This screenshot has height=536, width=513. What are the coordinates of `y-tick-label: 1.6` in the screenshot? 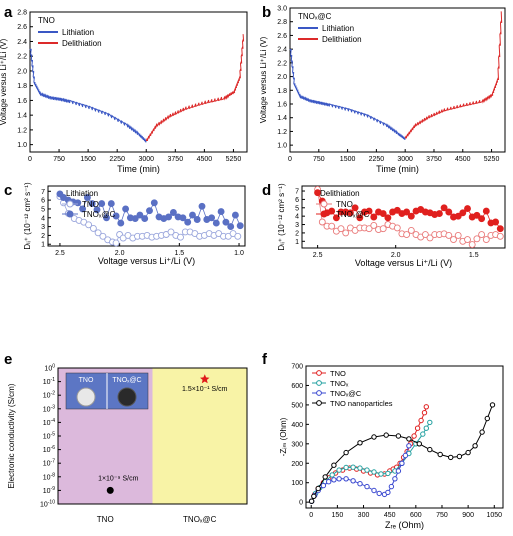 It's located at (22, 101).